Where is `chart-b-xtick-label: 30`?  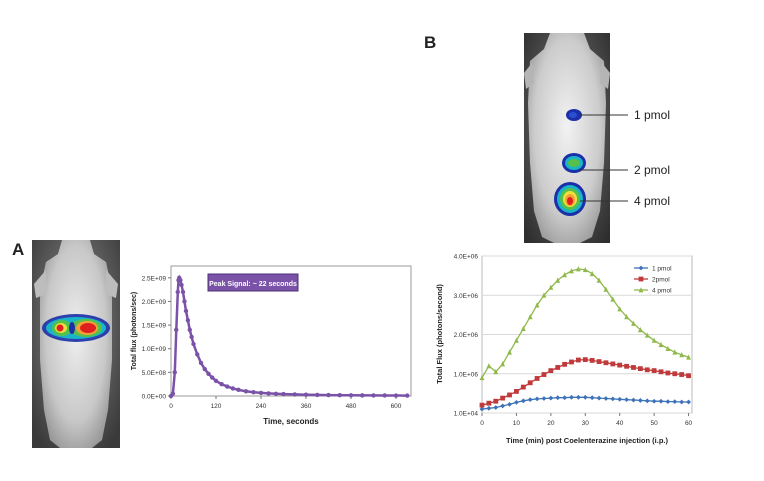 chart-b-xtick-label: 30 is located at coordinates (586, 423).